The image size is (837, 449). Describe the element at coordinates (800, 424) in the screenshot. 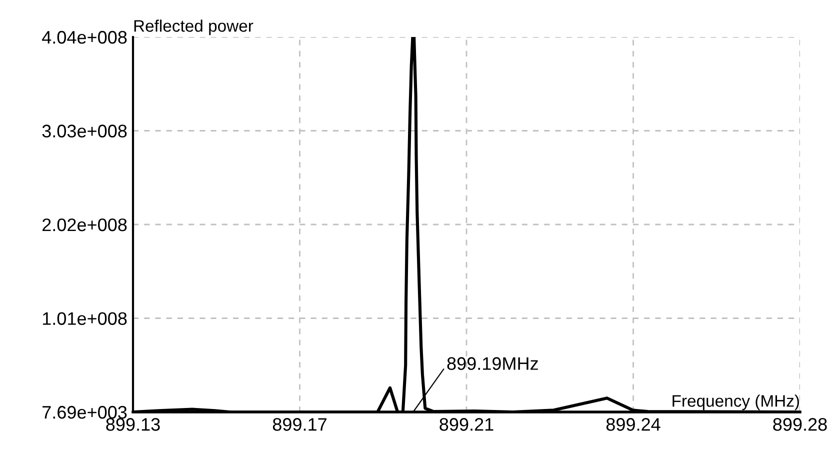

I see `x-tick-label: 899.28` at that location.